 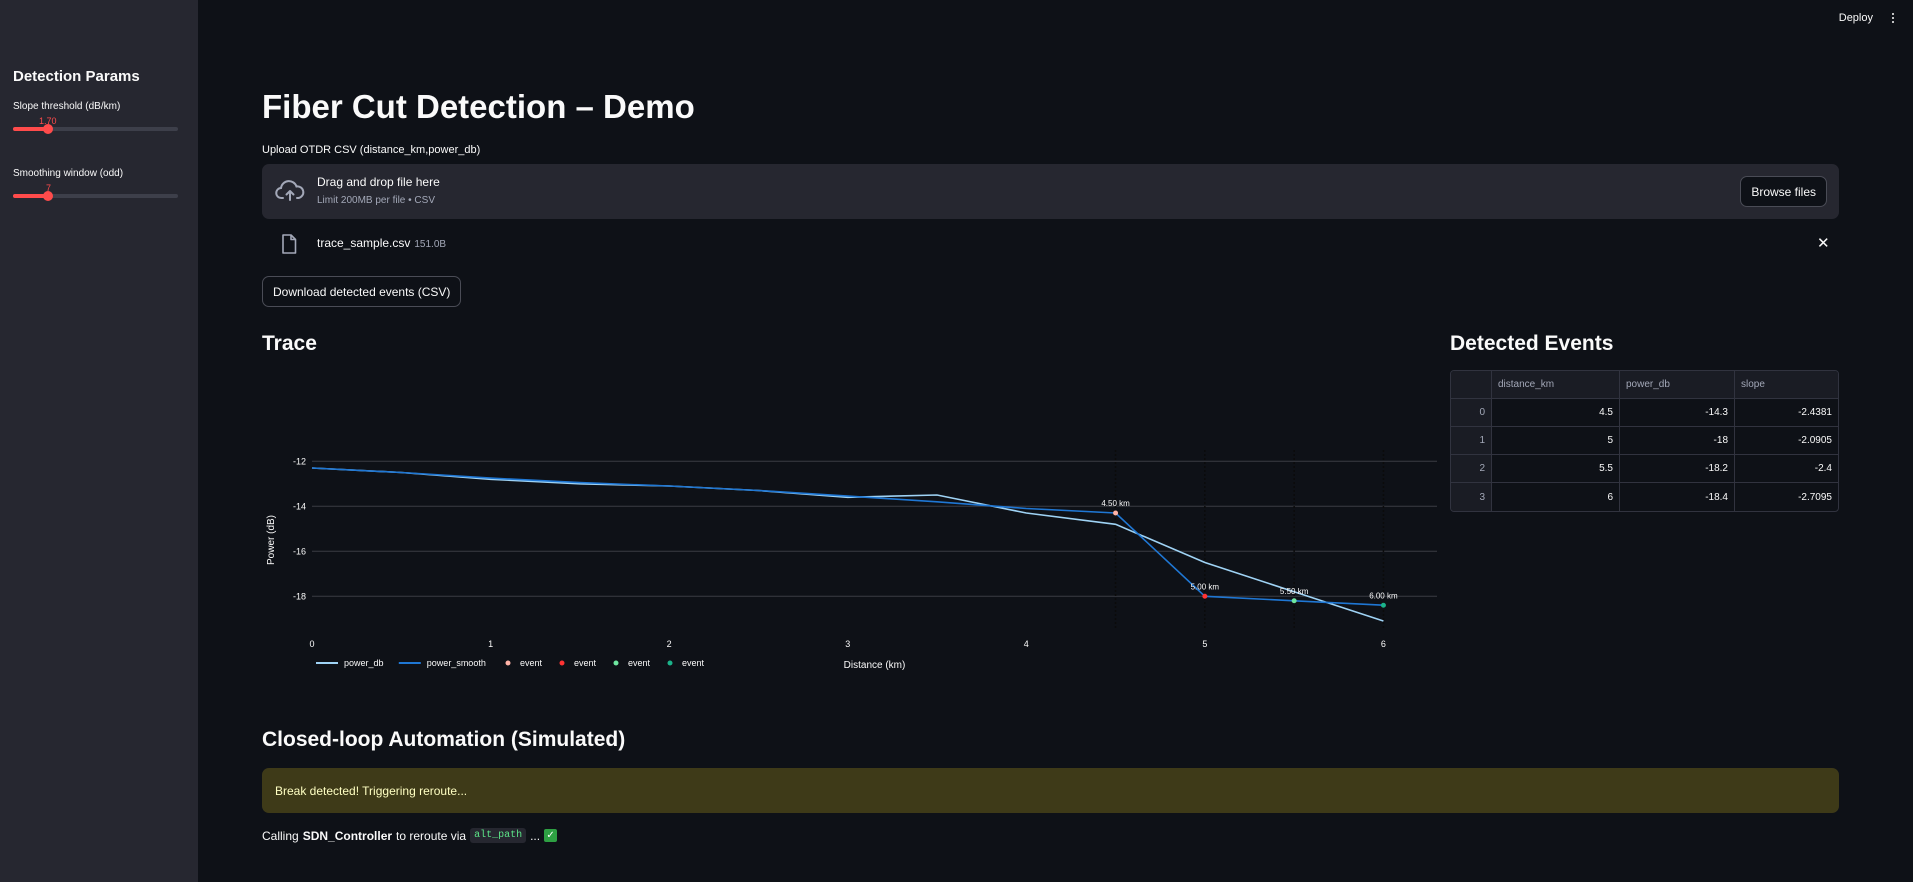 What do you see at coordinates (1677, 497) in the screenshot?
I see `table-cell: -18.4` at bounding box center [1677, 497].